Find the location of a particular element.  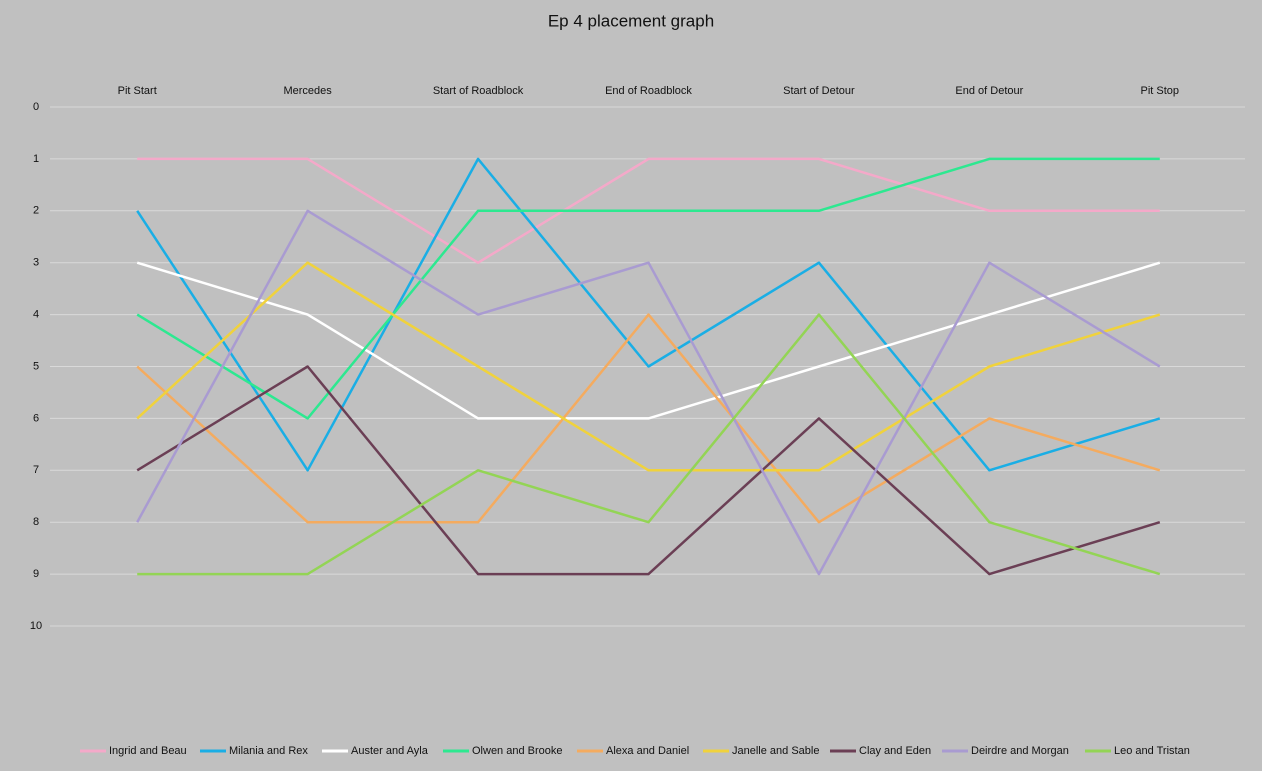

legend-label: Leo and Tristan is located at coordinates (1152, 751).